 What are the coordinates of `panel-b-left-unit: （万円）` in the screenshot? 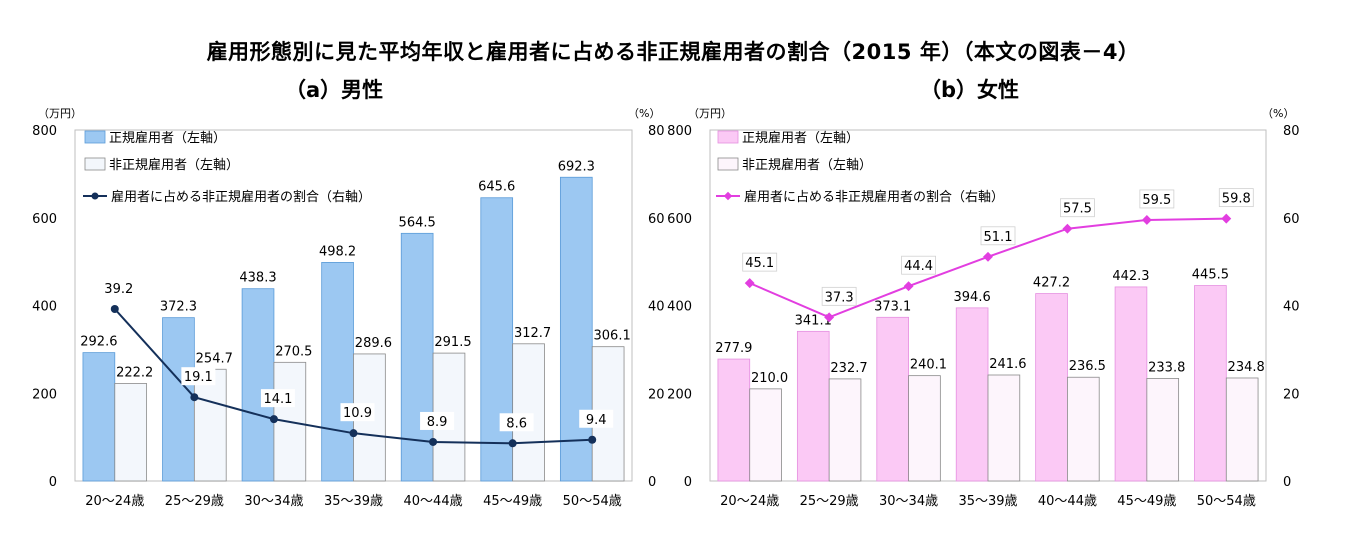 It's located at (710, 113).